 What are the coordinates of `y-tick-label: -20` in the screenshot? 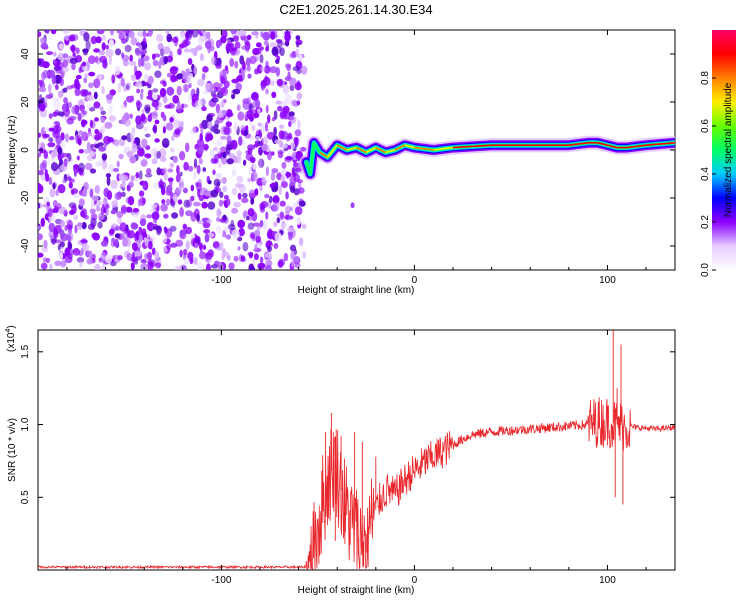 It's located at (25, 197).